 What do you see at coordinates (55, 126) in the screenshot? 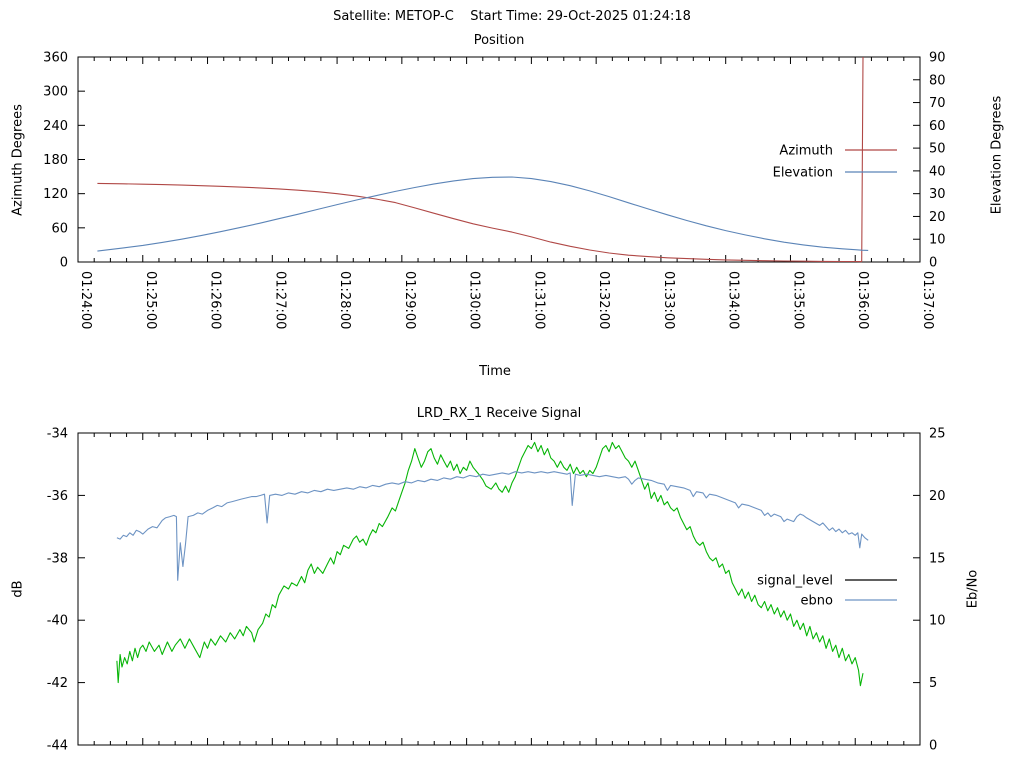
I see `y-tick-label: 240` at bounding box center [55, 126].